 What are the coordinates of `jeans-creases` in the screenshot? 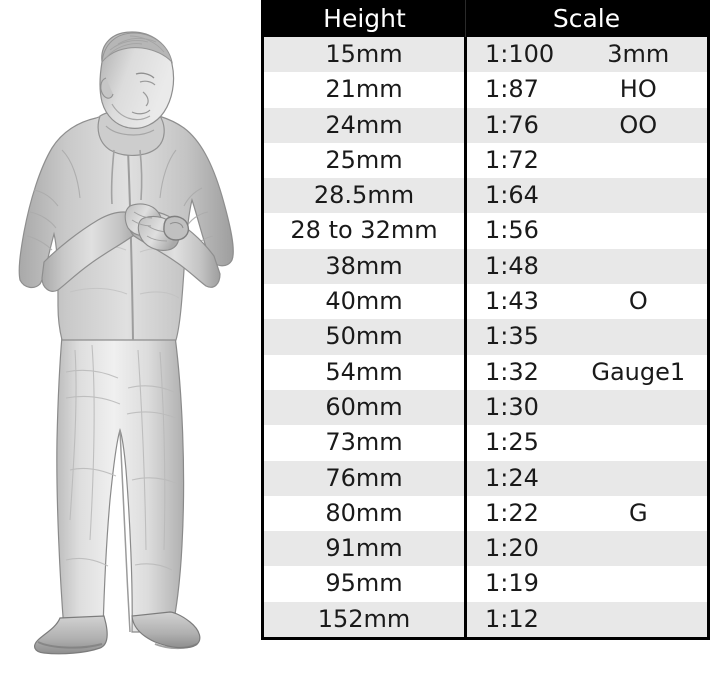 It's located at (122, 457).